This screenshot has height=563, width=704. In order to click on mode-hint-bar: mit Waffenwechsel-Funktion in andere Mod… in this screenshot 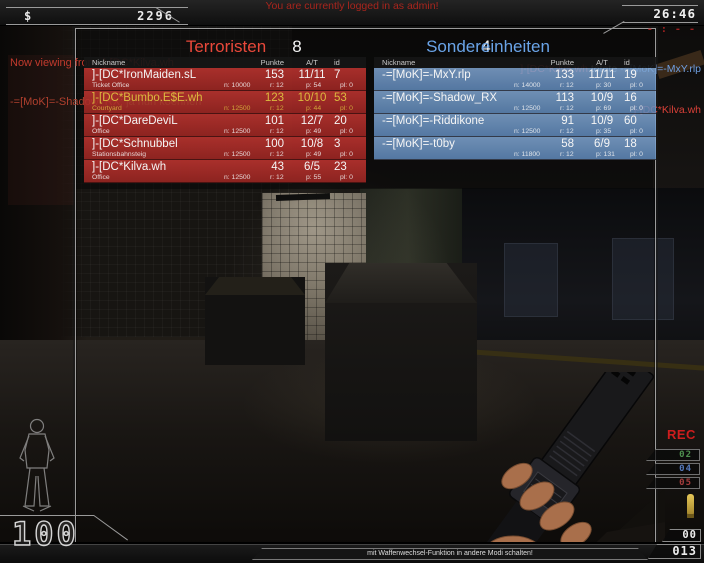, I will do `click(450, 554)`.